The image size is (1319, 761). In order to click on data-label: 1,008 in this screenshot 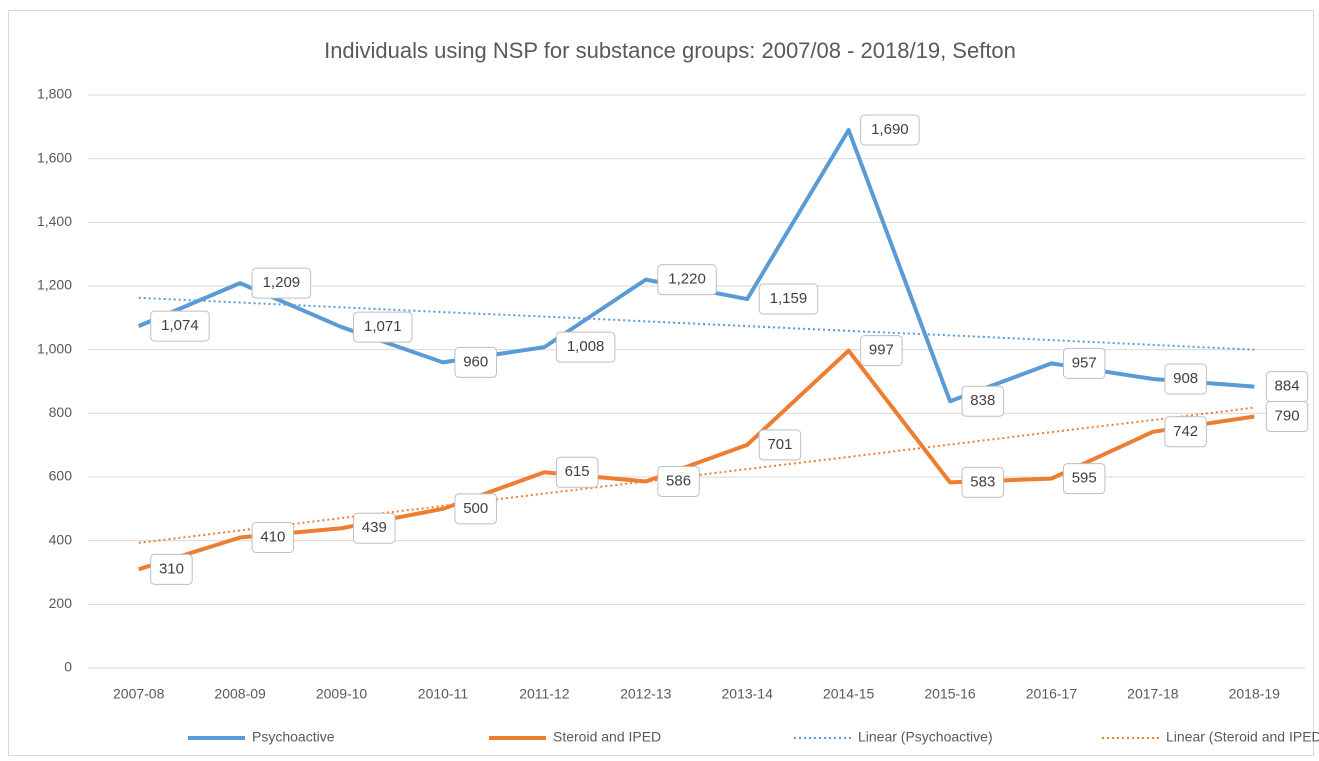, I will do `click(586, 346)`.